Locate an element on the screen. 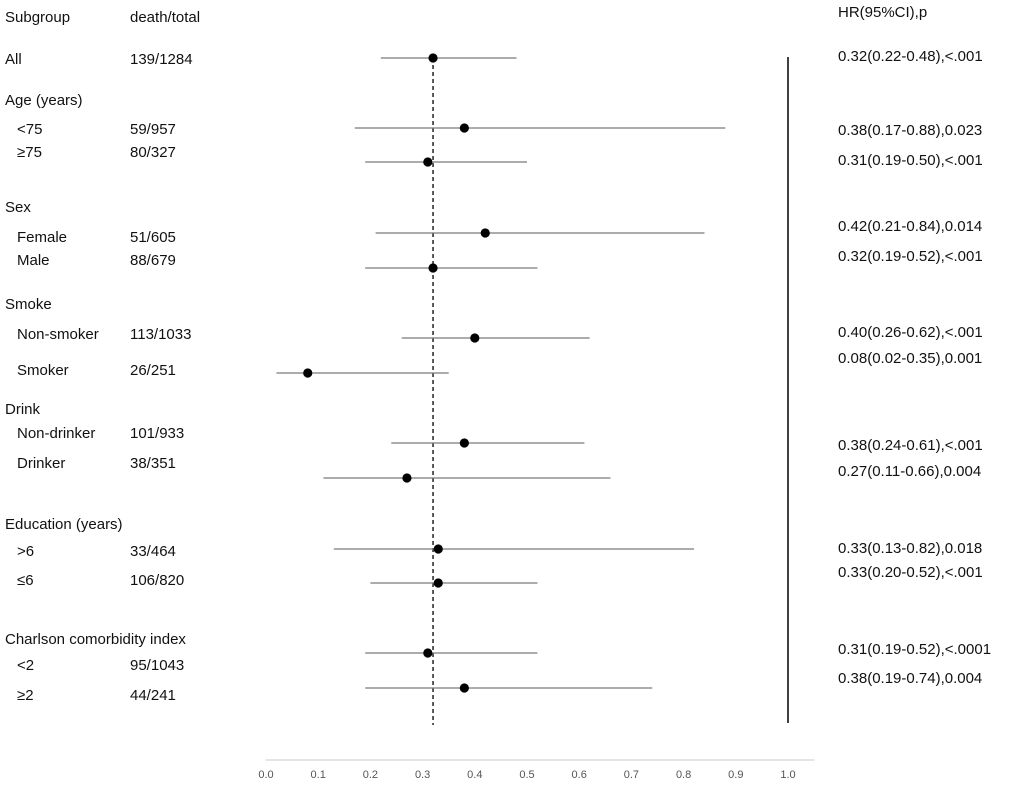  row-deaths: 139/1284 is located at coordinates (161, 59).